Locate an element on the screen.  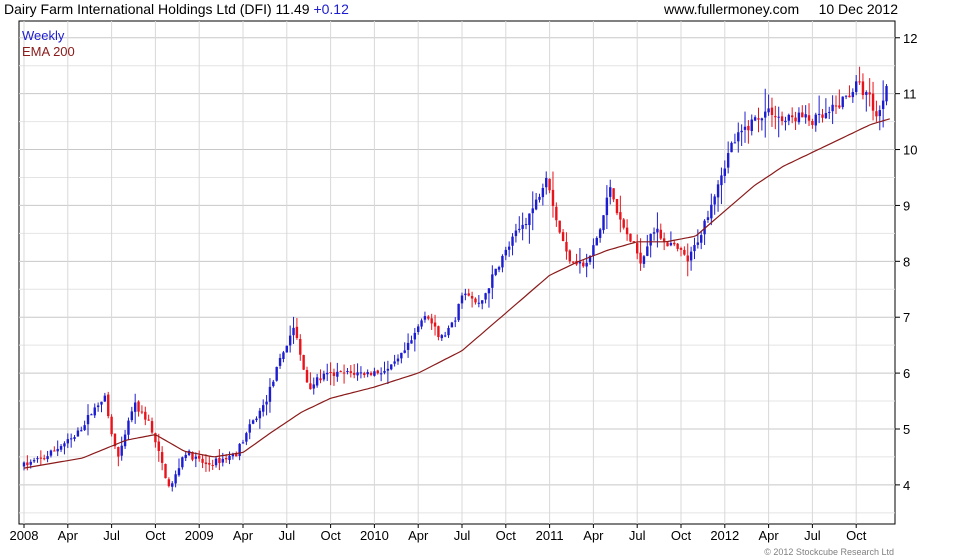
chart-source-line: www.fullermoney.com 10 Dec 2012 is located at coordinates (781, 9).